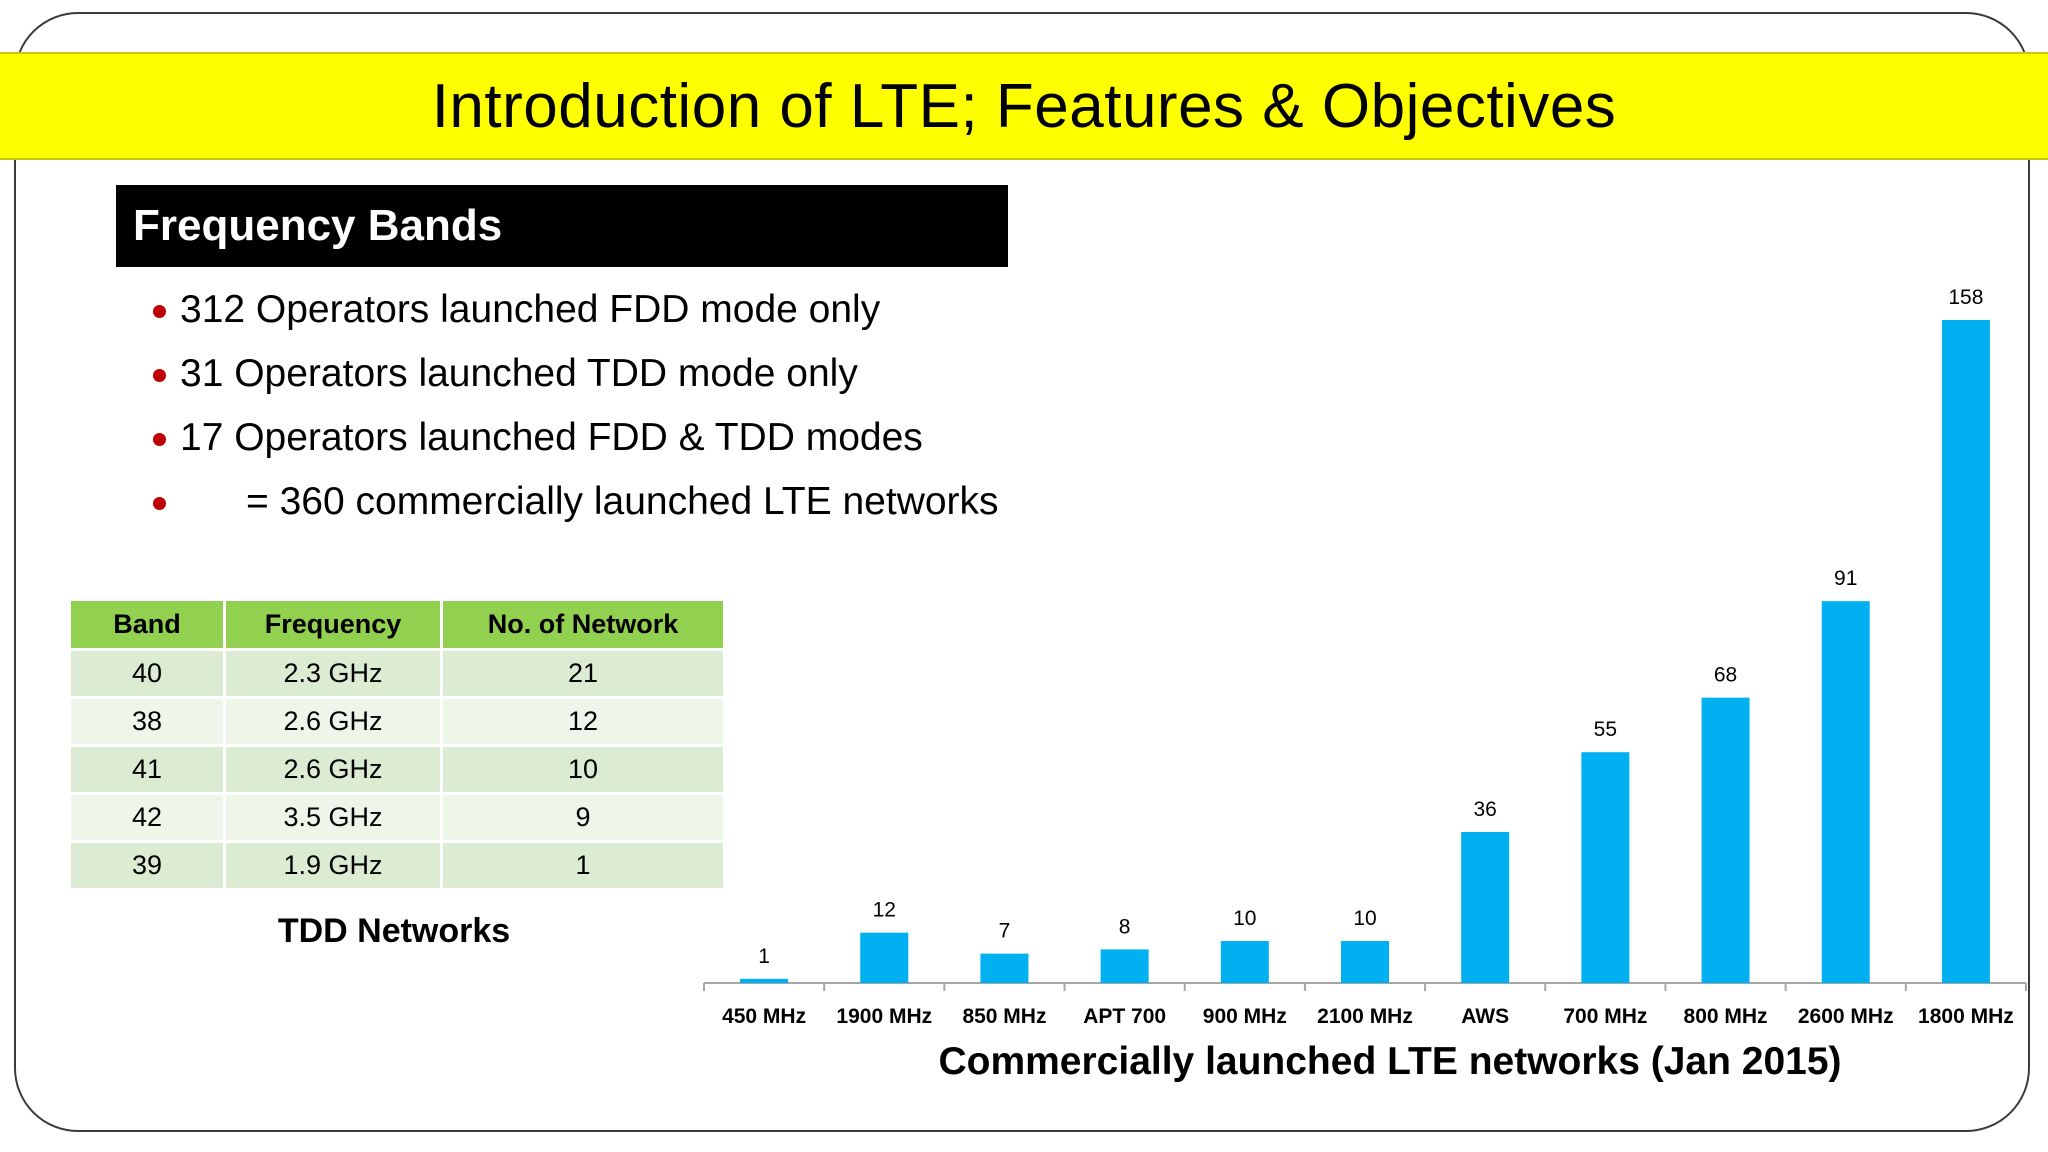 This screenshot has height=1152, width=2048. I want to click on x-tick-label: 450 MHz, so click(764, 1016).